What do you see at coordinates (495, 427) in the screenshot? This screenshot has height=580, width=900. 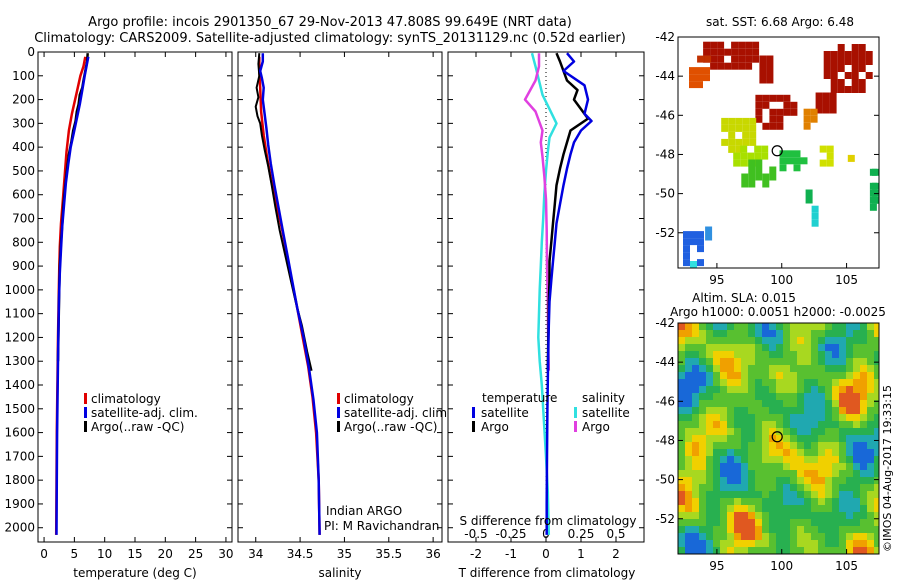 I see `difference-legend-t-argo: Argo` at bounding box center [495, 427].